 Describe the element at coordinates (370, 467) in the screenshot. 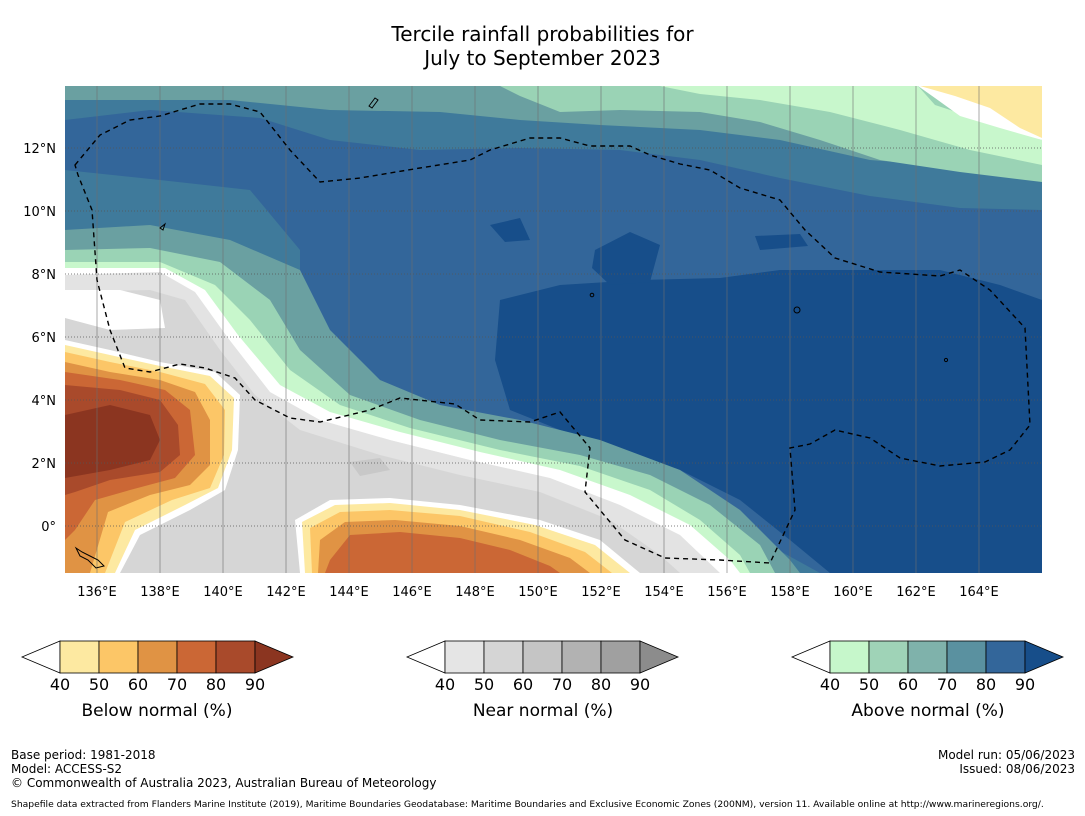

I see `near-blob-small` at that location.